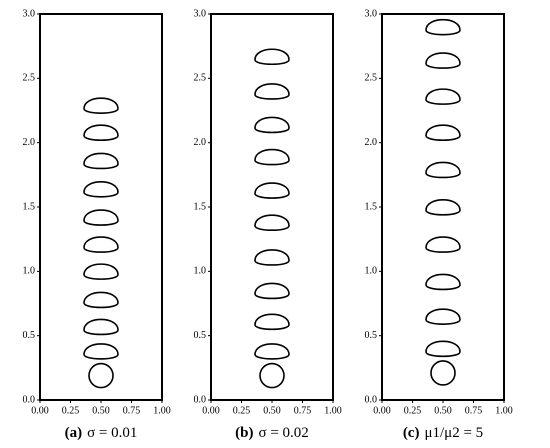 This screenshot has width=550, height=448. Describe the element at coordinates (112, 433) in the screenshot. I see `caption-text: σ = 0.01` at that location.